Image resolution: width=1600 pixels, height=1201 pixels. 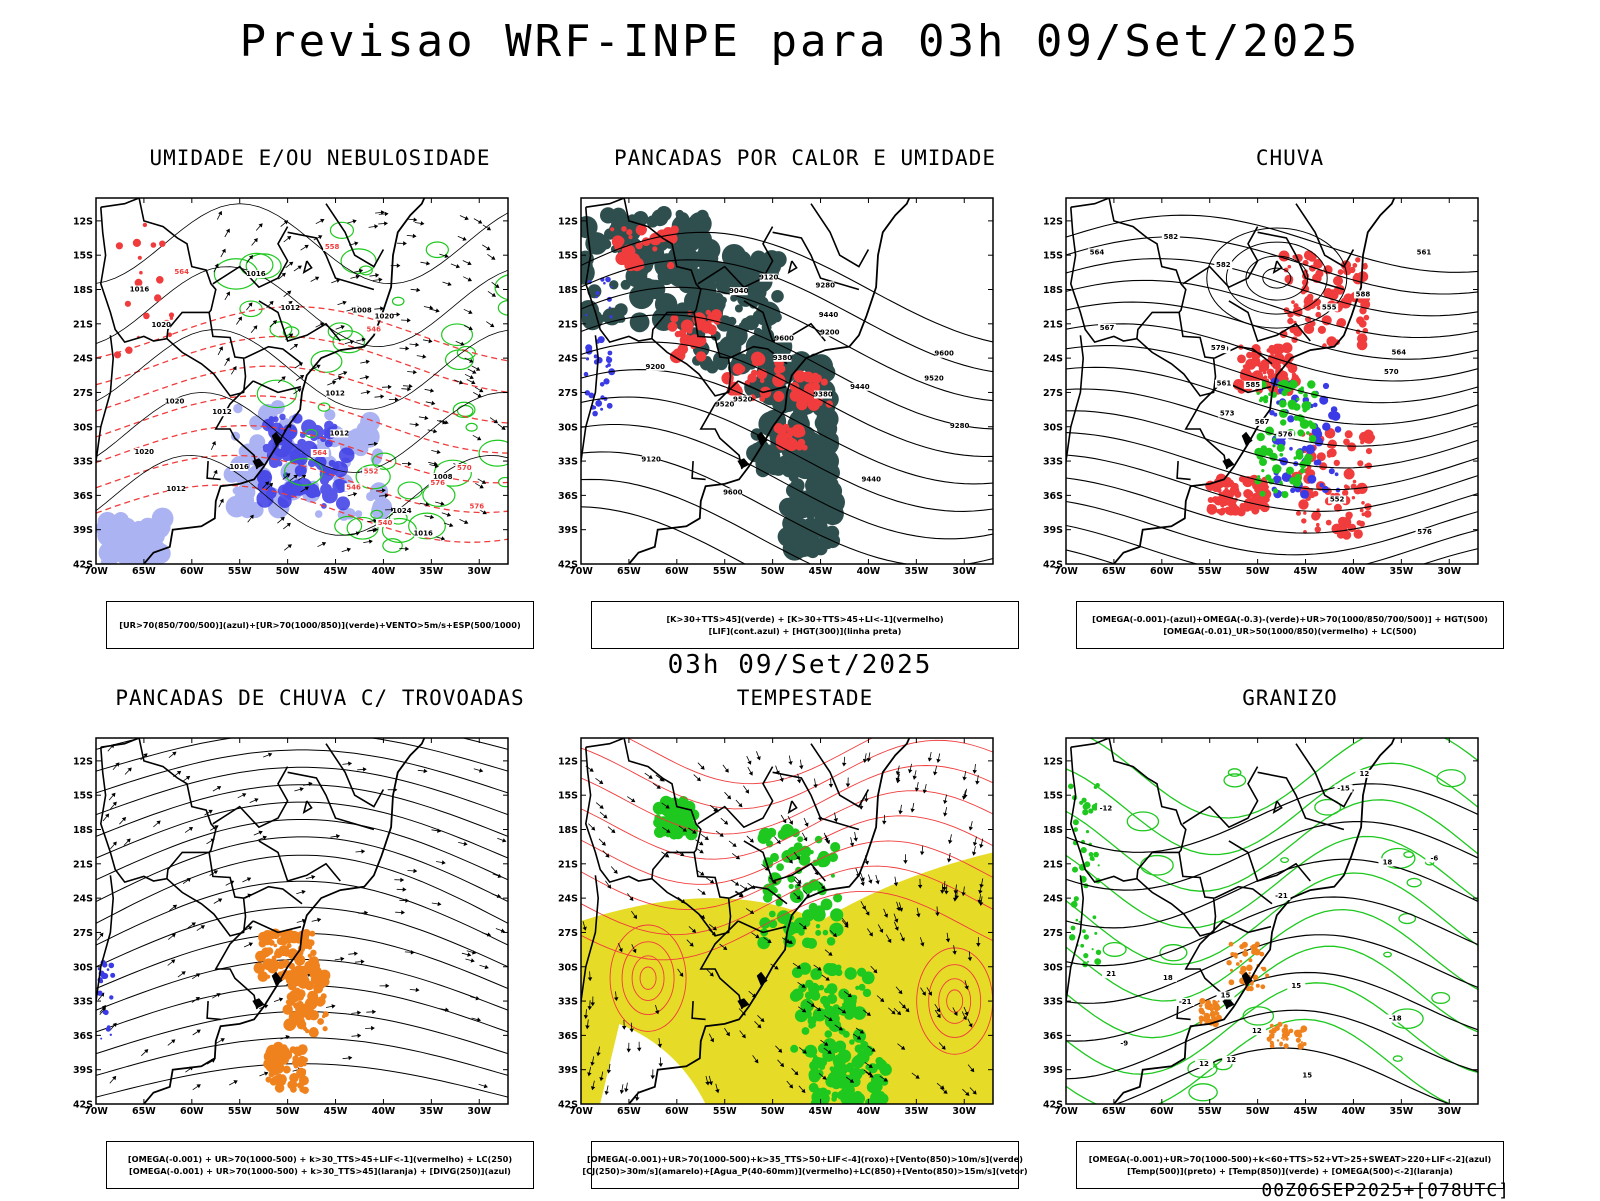 What do you see at coordinates (830, 332) in the screenshot?
I see `contour-label: 9200` at bounding box center [830, 332].